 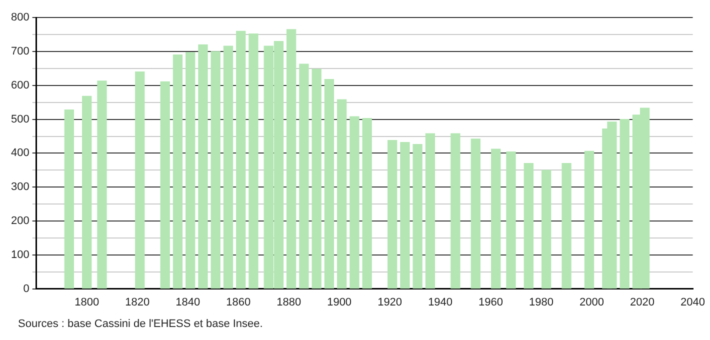 I want to click on y-tick-label: 600, so click(x=20, y=85).